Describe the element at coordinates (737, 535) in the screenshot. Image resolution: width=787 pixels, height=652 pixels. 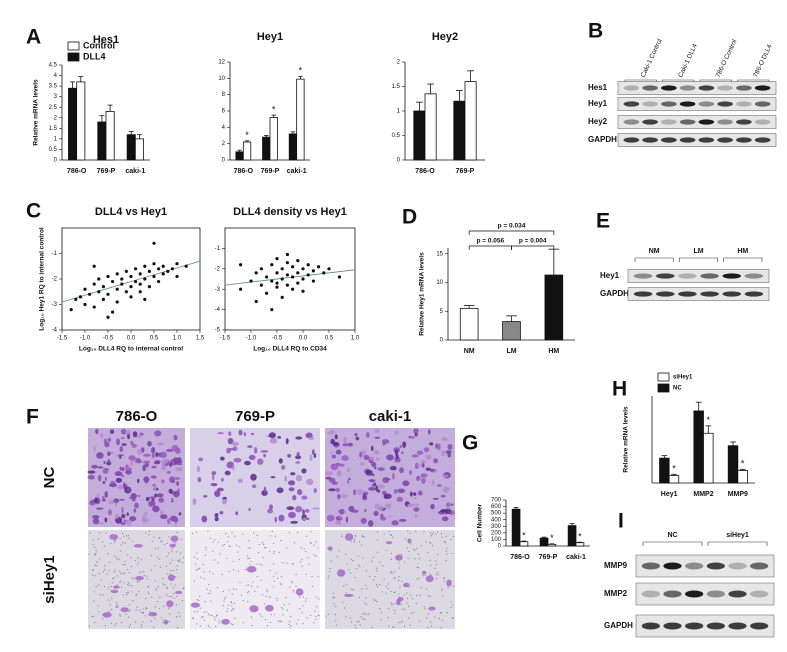
I see `lane-label: siHey1` at that location.